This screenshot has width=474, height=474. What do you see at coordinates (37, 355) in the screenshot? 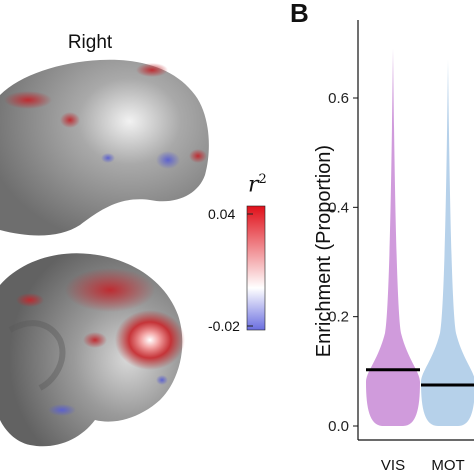
I see `brain-sulcus` at bounding box center [37, 355].